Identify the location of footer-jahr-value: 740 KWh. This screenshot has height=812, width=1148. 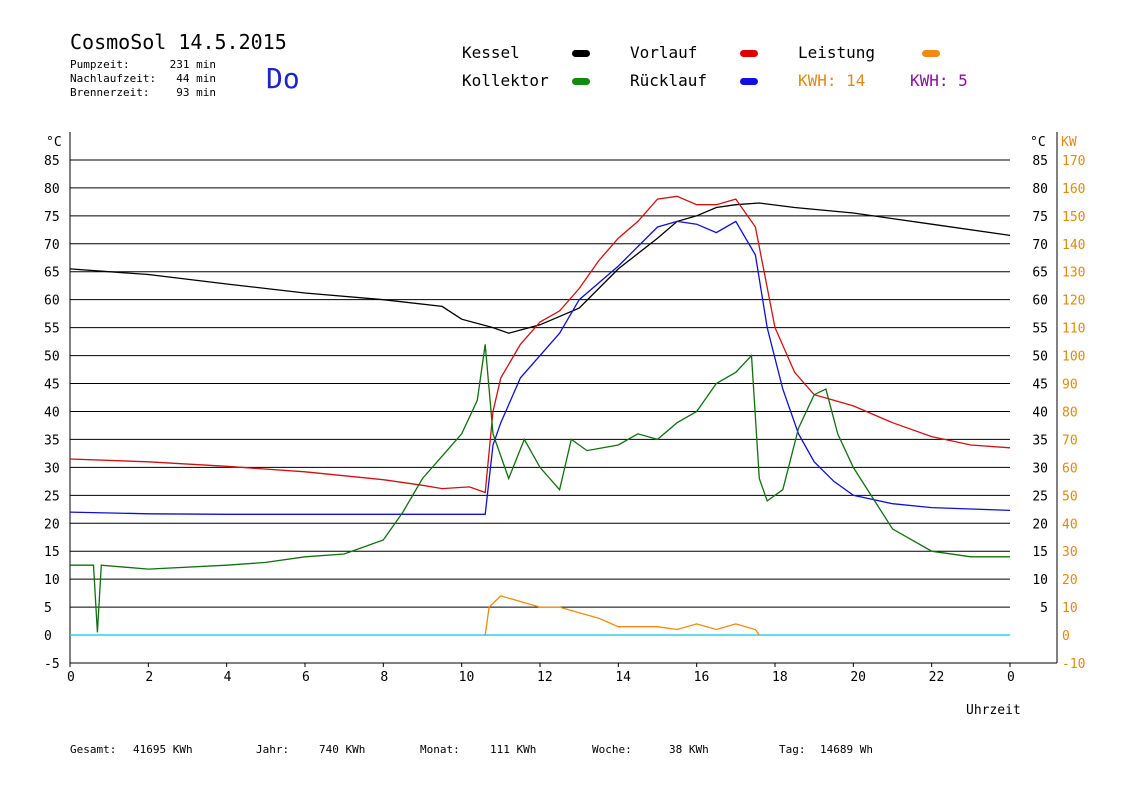
(342, 749).